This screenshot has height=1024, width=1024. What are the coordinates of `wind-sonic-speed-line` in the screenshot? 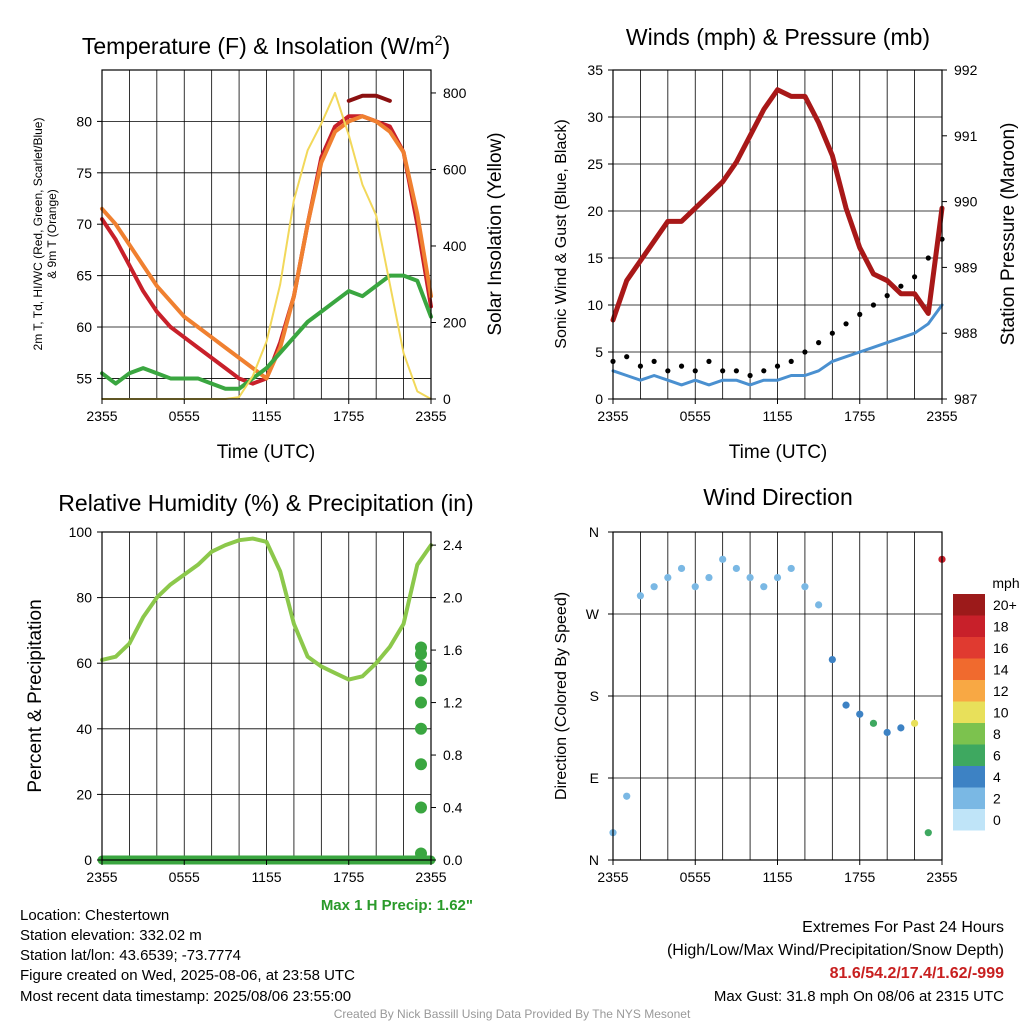 It's located at (777, 345).